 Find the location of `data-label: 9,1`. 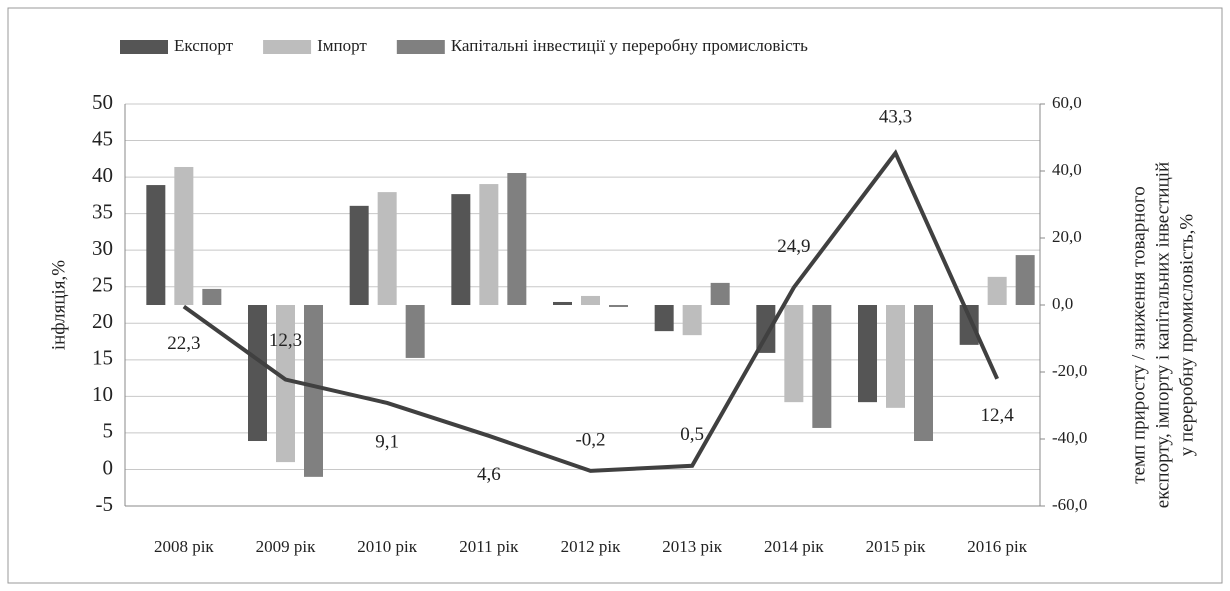

data-label: 9,1 is located at coordinates (387, 441).